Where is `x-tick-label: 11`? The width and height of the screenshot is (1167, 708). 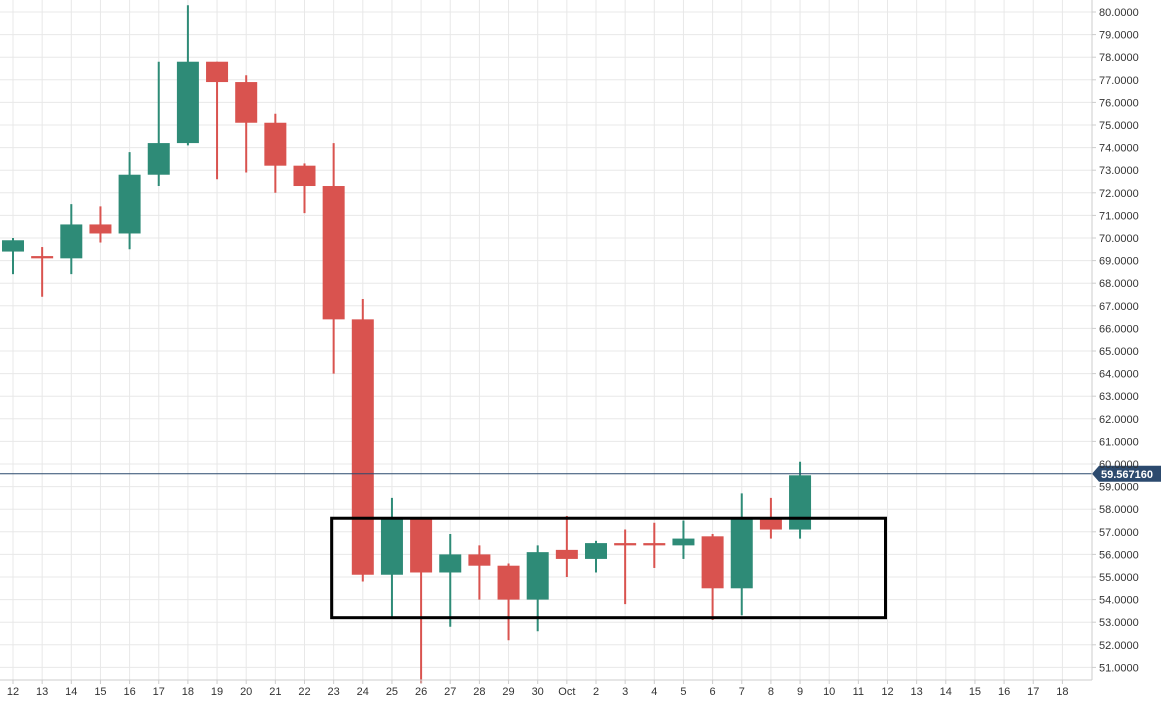
x-tick-label: 11 is located at coordinates (858, 692).